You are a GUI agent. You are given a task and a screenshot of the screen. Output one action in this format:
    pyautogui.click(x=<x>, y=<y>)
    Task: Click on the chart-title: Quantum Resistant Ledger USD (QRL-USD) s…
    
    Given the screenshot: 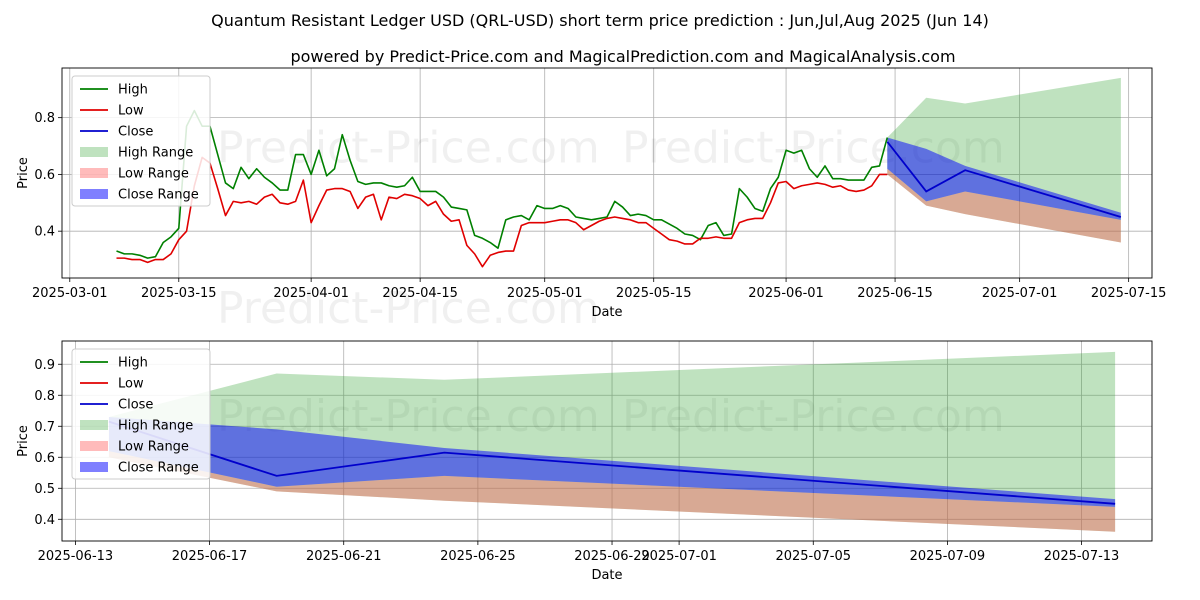 What is the action you would take?
    pyautogui.click(x=600, y=20)
    